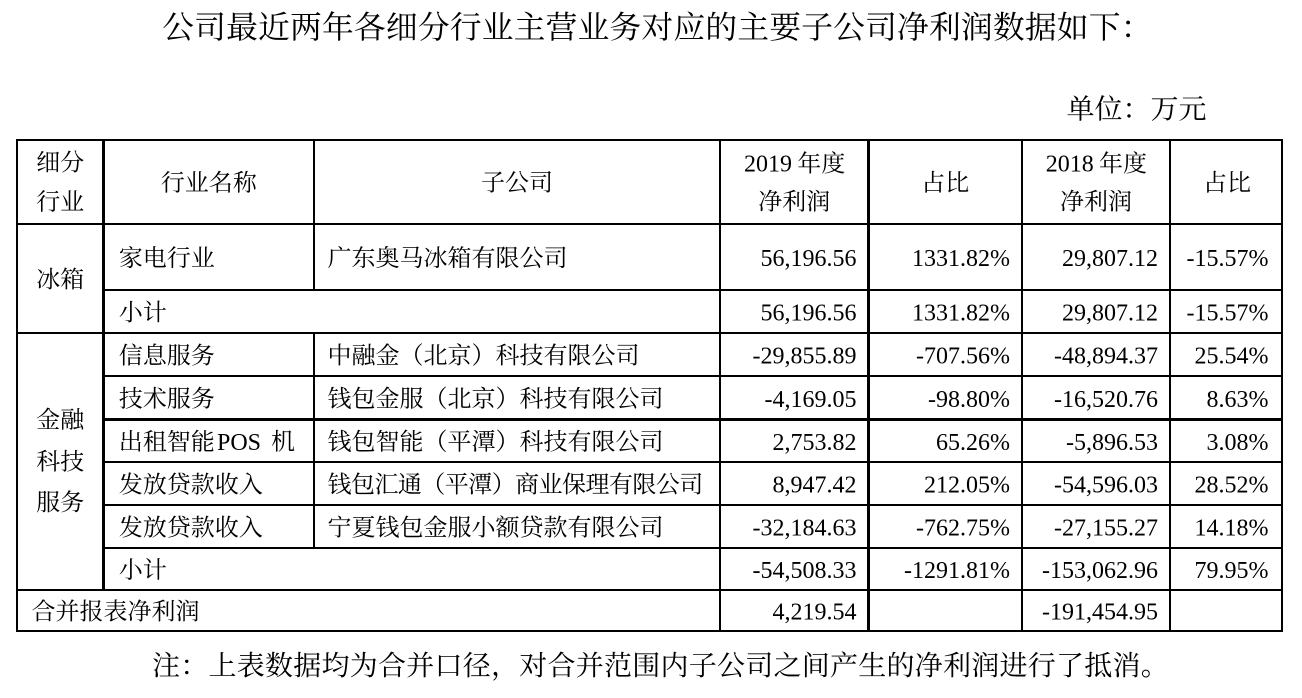 This screenshot has height=698, width=1302. What do you see at coordinates (1232, 486) in the screenshot?
I see `svg-text: 28.52%` at bounding box center [1232, 486].